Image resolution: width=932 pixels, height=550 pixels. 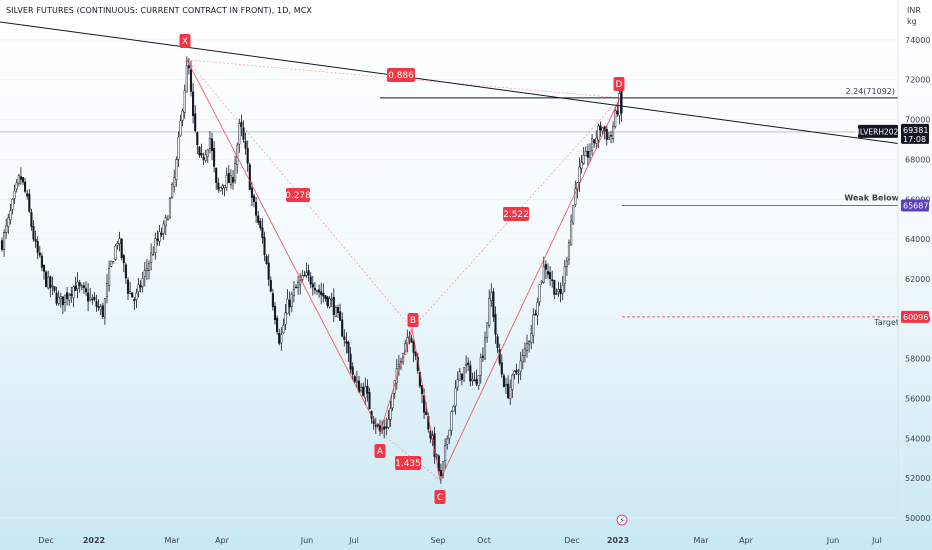 I want to click on y-tick-label: 70000, so click(x=917, y=120).